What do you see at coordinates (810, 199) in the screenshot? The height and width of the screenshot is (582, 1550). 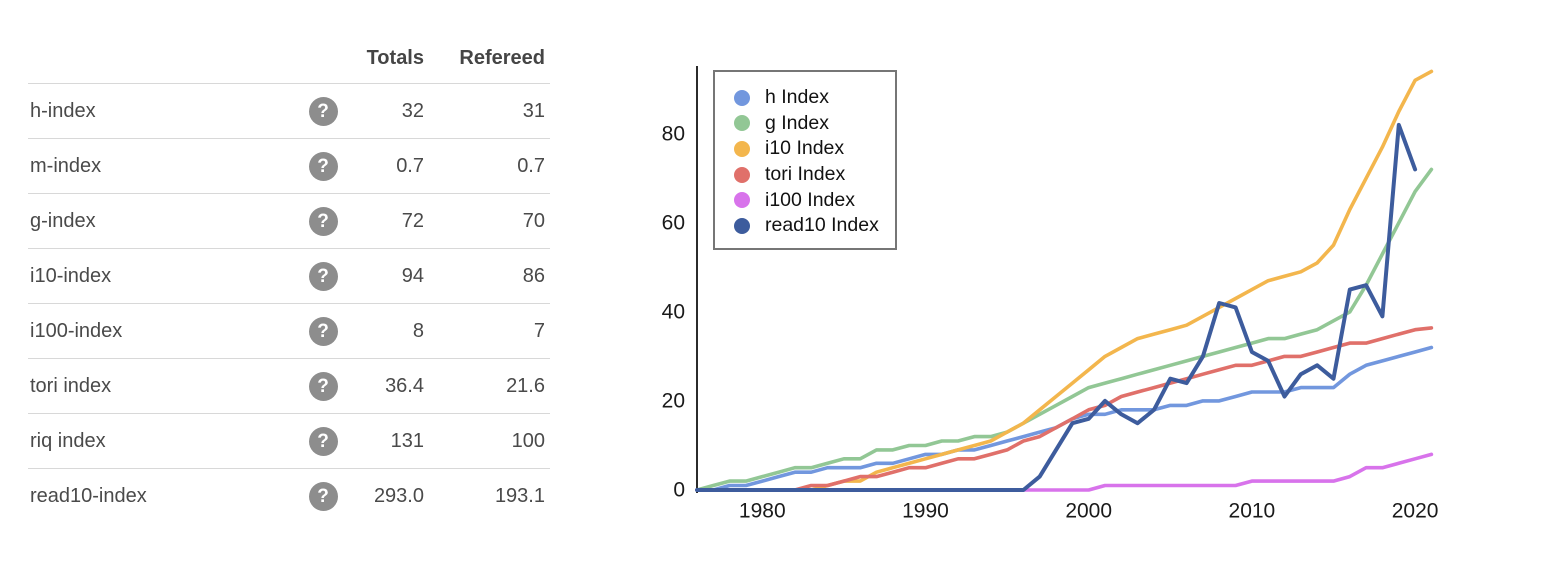 I see `legend-label: i100 Index` at bounding box center [810, 199].